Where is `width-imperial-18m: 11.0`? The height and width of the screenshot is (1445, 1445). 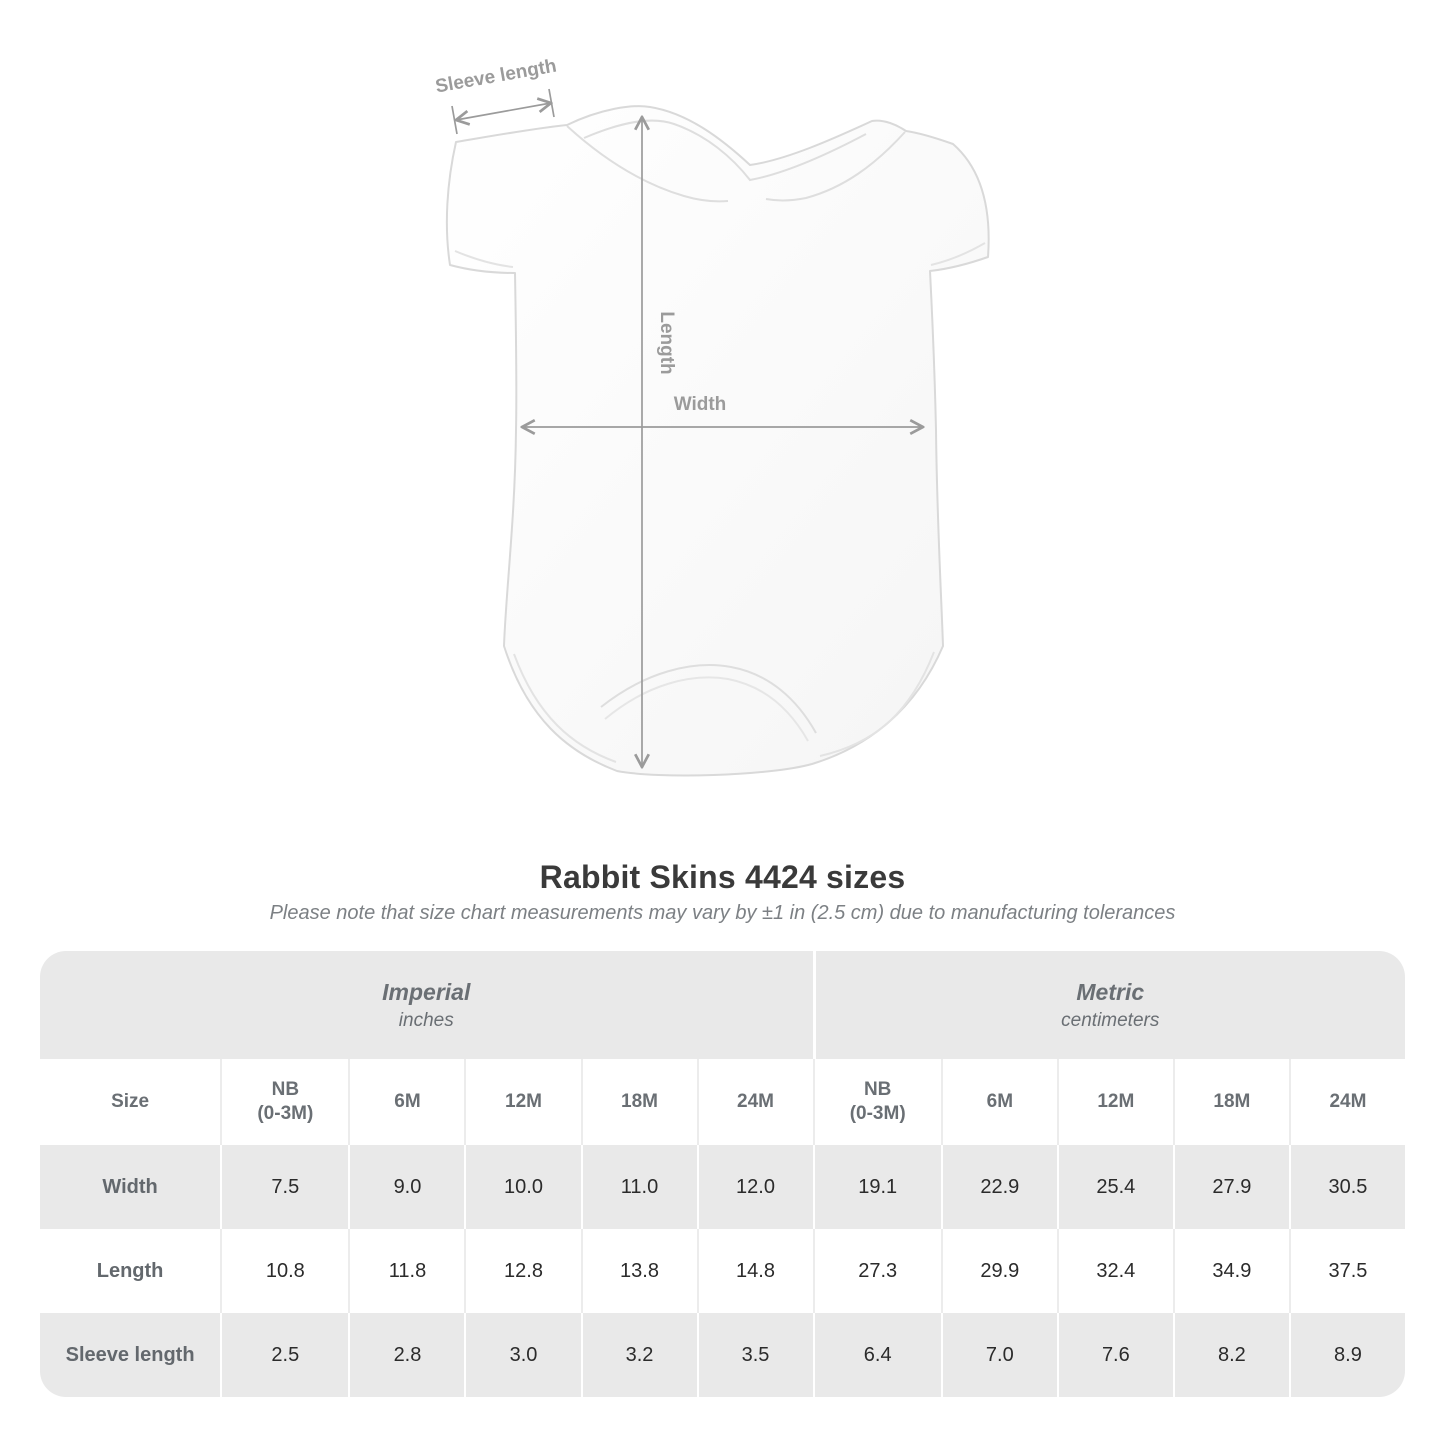 width-imperial-18m: 11.0 is located at coordinates (638, 1187).